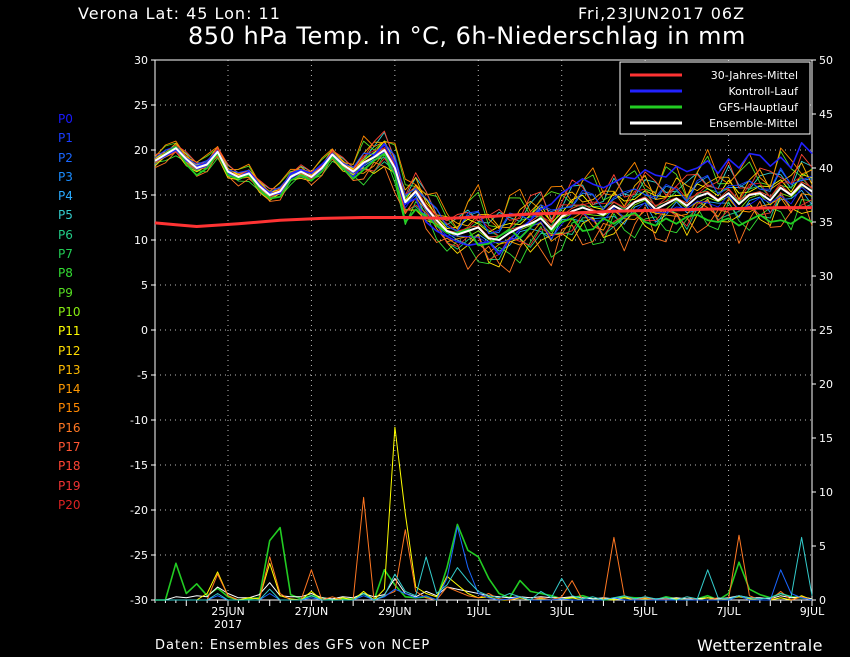  What do you see at coordinates (69, 408) in the screenshot?
I see `member-label-p15: P15` at bounding box center [69, 408].